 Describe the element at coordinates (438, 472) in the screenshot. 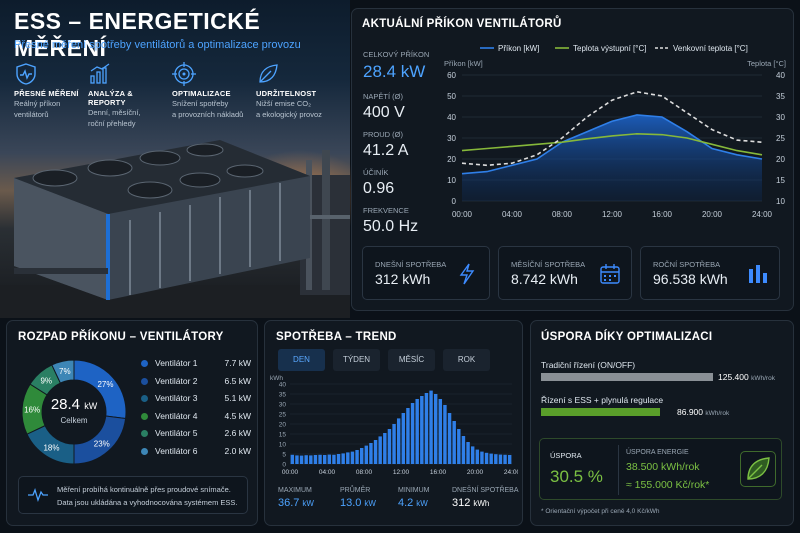

I see `x-tick-label: 16:00` at that location.